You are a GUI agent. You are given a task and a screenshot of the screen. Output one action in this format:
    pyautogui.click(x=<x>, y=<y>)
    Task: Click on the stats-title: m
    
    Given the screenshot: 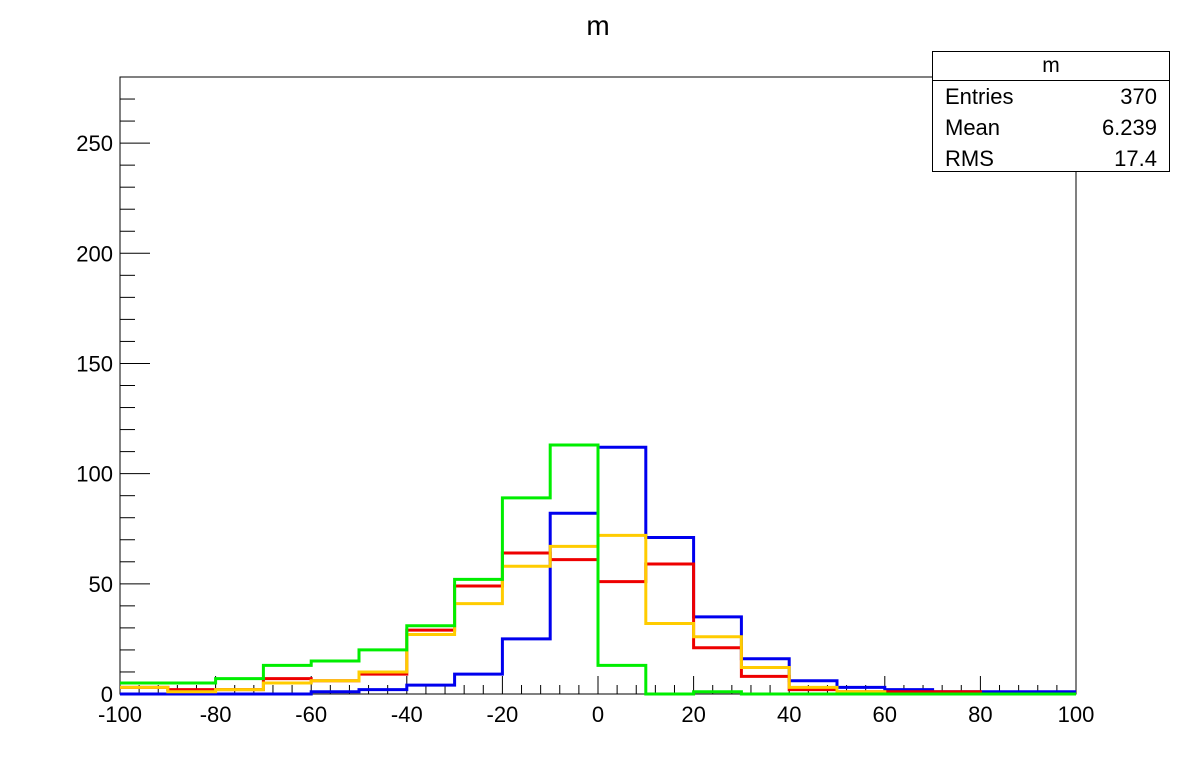 What is the action you would take?
    pyautogui.click(x=1051, y=66)
    